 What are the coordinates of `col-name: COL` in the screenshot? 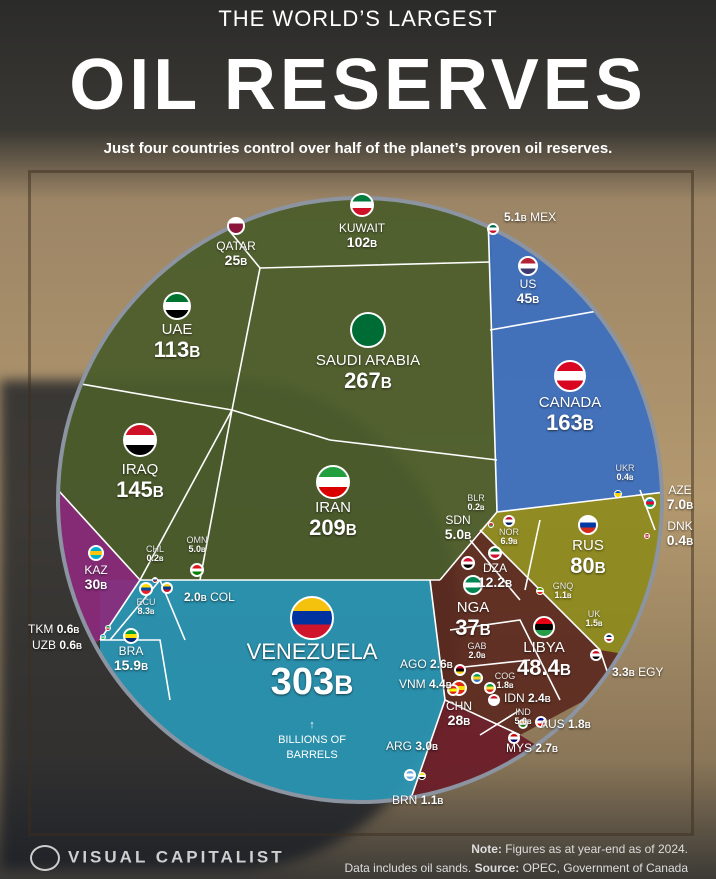 It's located at (222, 597).